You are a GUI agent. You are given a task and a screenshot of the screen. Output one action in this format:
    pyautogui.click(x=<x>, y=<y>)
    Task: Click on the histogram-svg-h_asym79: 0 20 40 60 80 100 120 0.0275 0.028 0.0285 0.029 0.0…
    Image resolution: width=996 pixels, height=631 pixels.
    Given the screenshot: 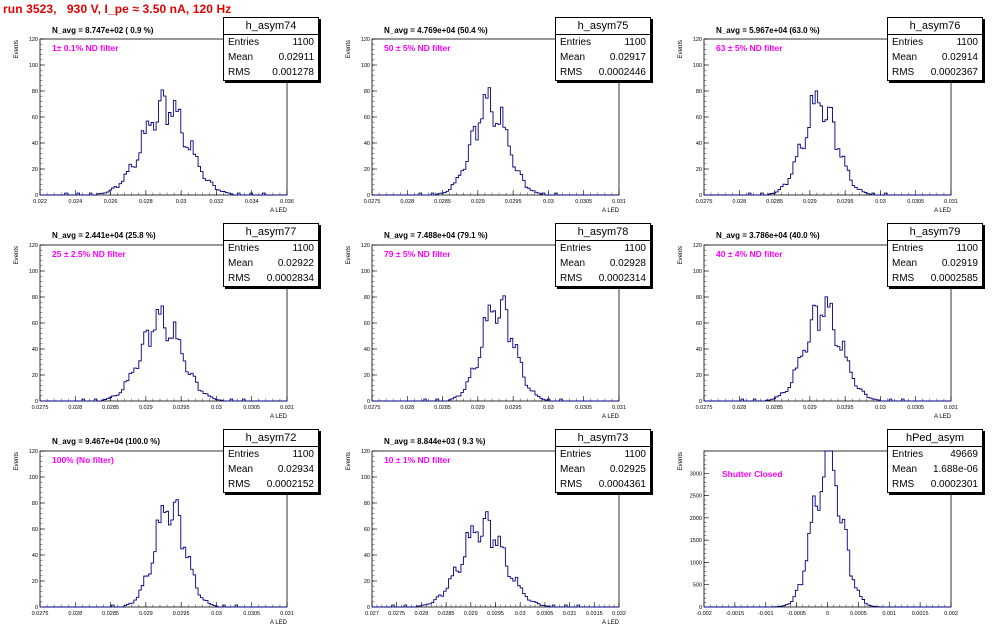 What is the action you would take?
    pyautogui.click(x=818, y=331)
    